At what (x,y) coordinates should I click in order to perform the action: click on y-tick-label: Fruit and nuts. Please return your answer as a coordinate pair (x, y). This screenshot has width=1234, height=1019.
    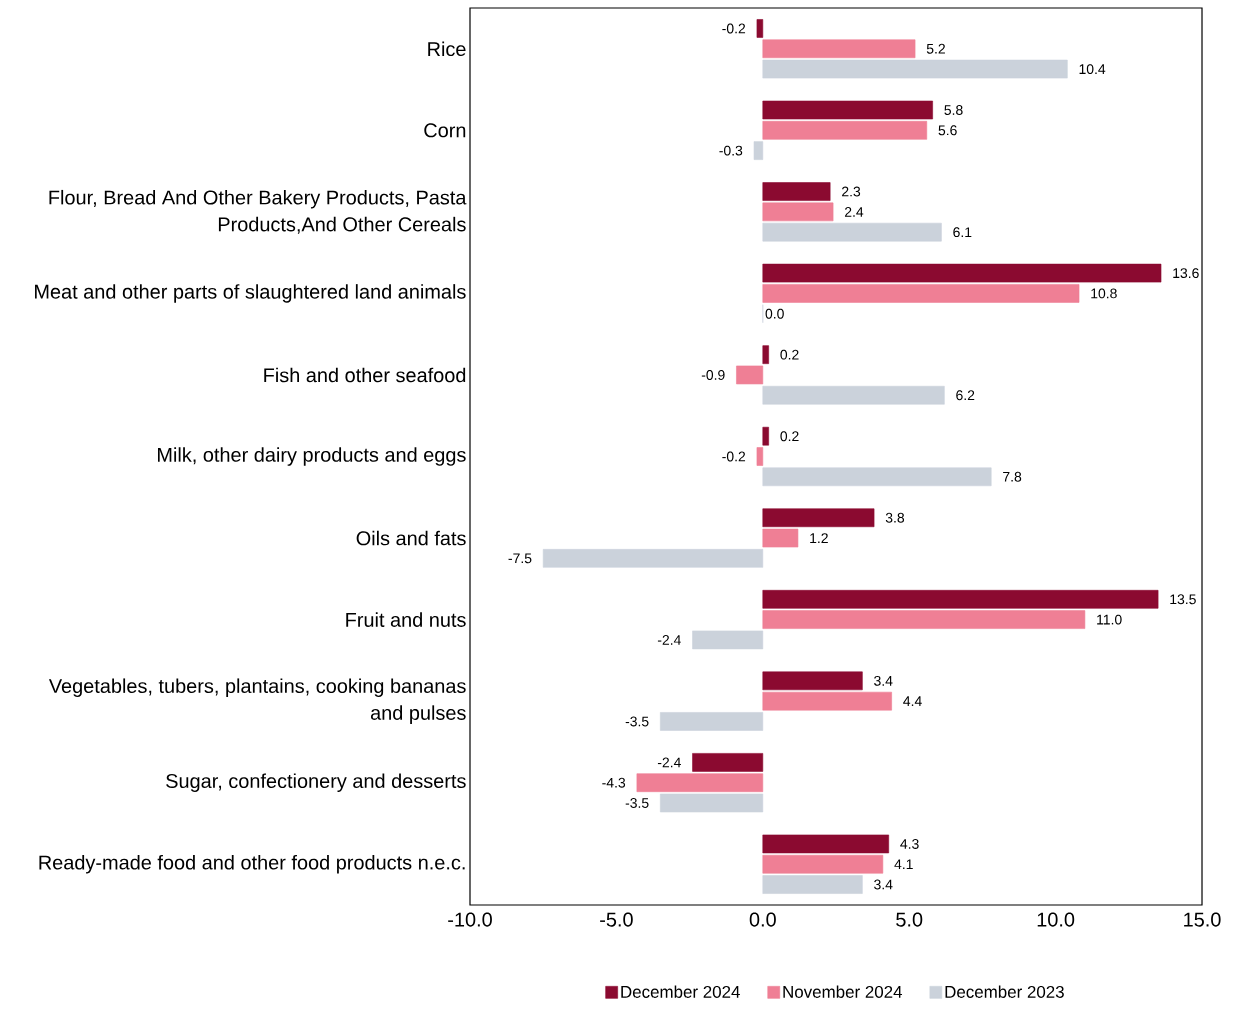
    Looking at the image, I should click on (406, 619).